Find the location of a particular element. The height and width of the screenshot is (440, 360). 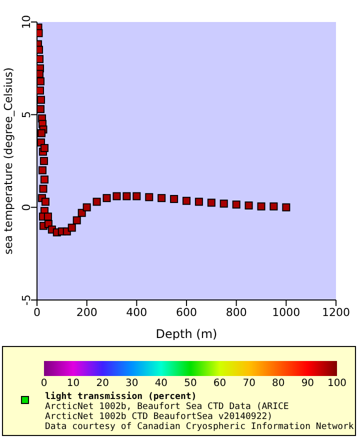

x-tick-label: 600 is located at coordinates (186, 312).